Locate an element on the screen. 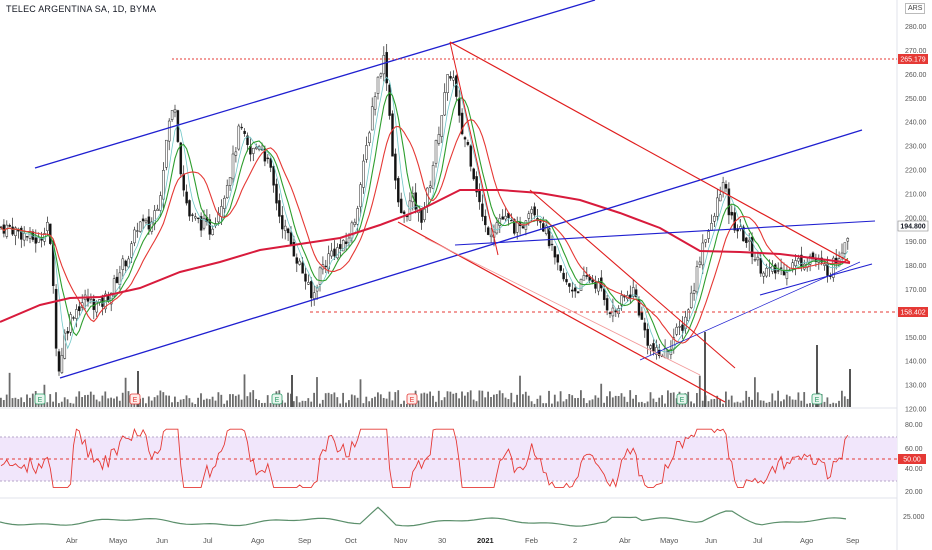 This screenshot has height=550, width=932. price-tick-label: 230.00 is located at coordinates (916, 147).